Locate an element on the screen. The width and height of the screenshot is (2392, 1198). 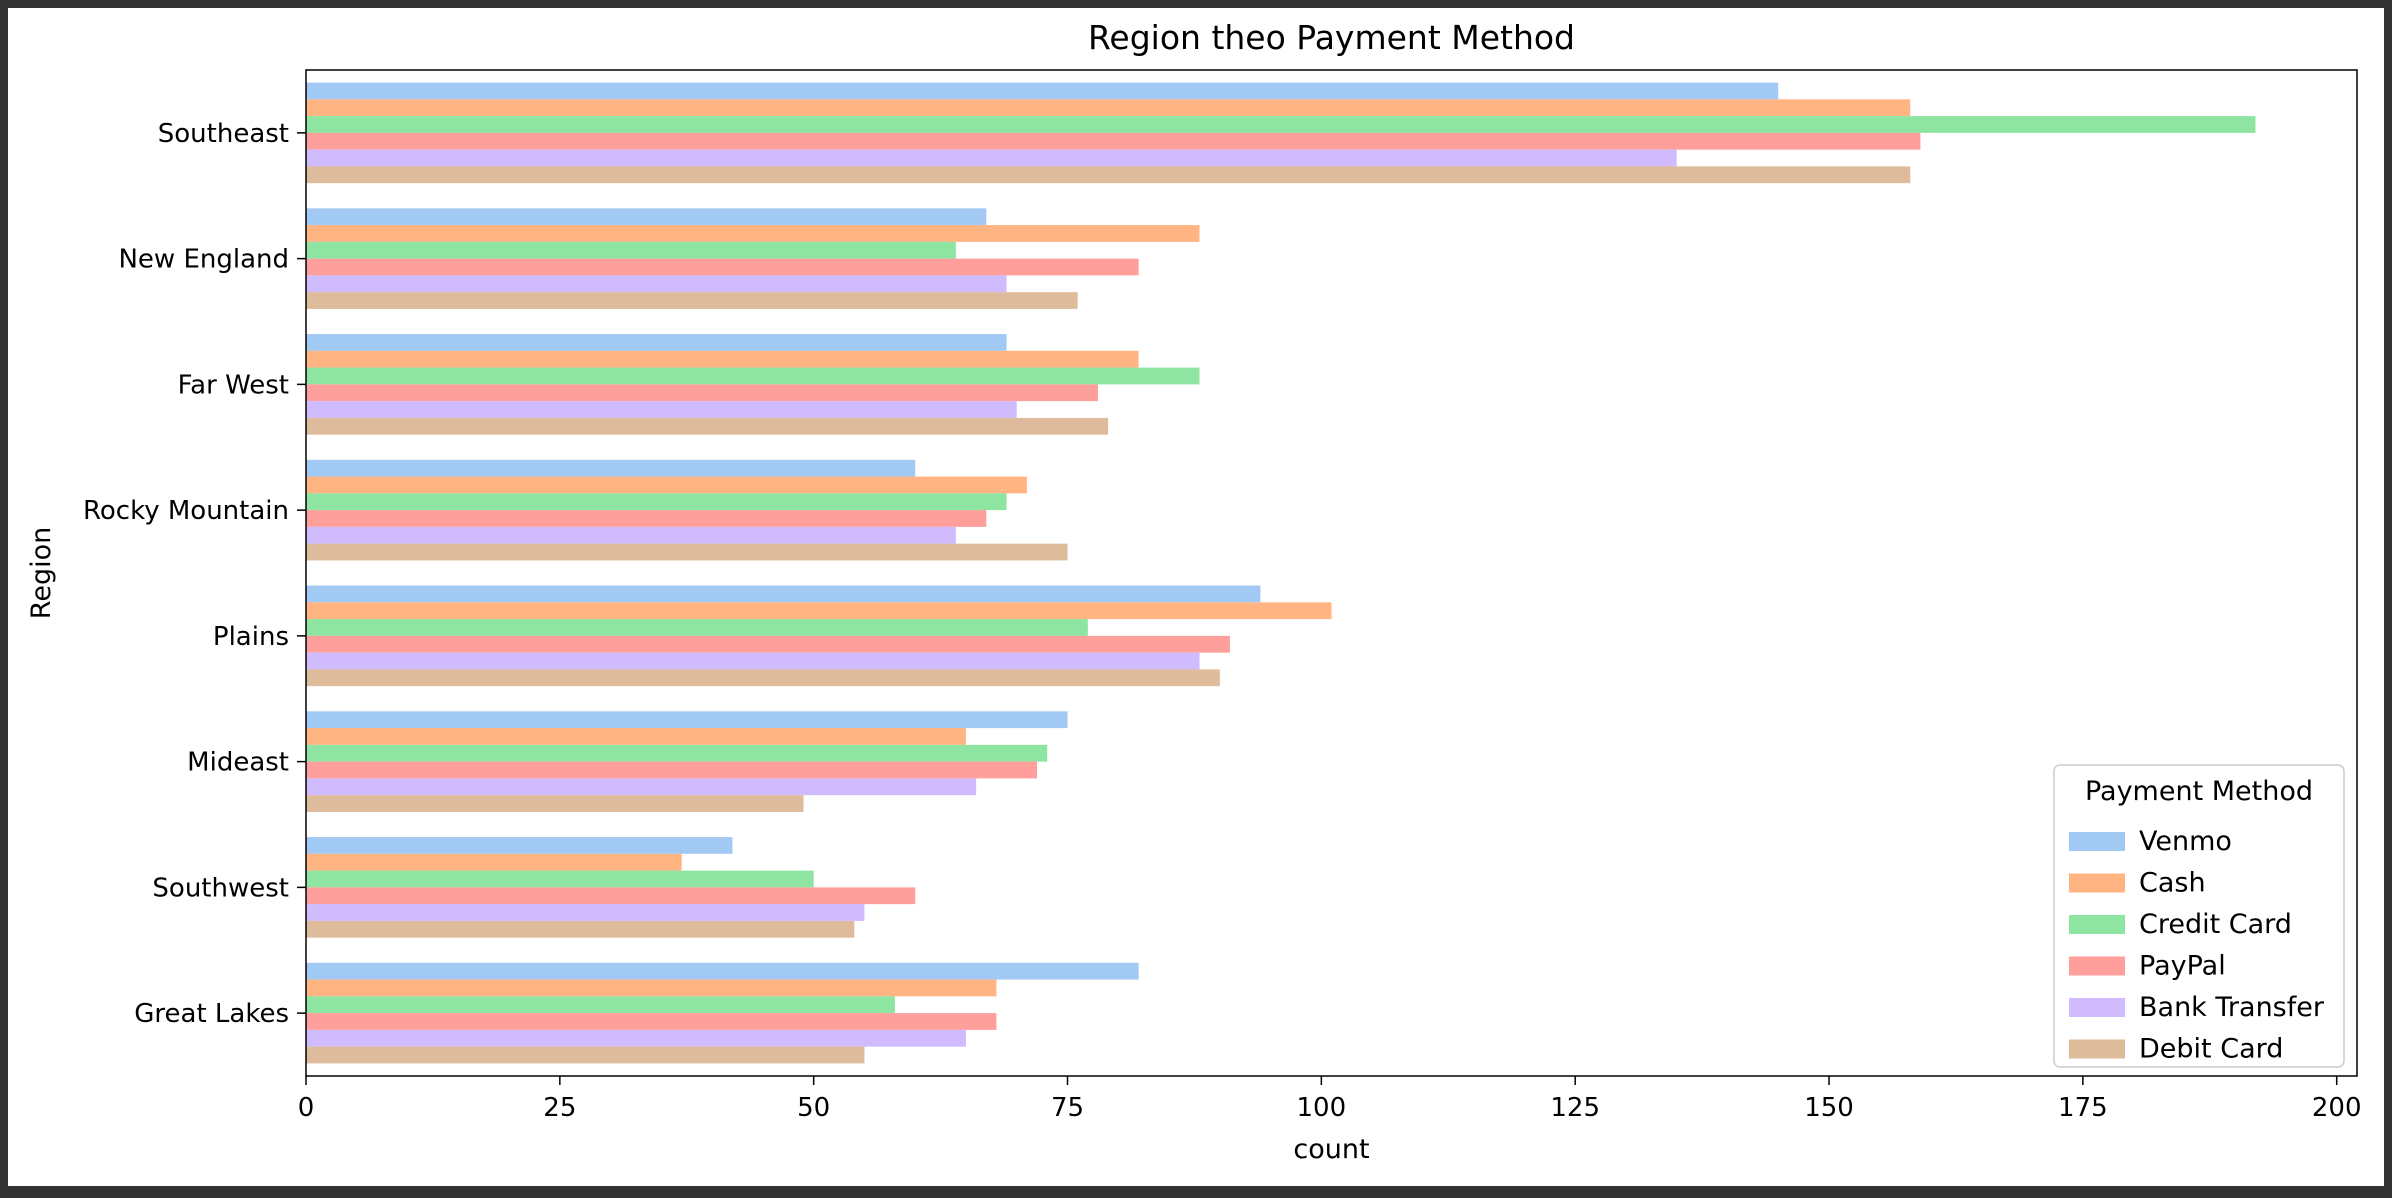
bar-plains-paypal is located at coordinates (768, 644).